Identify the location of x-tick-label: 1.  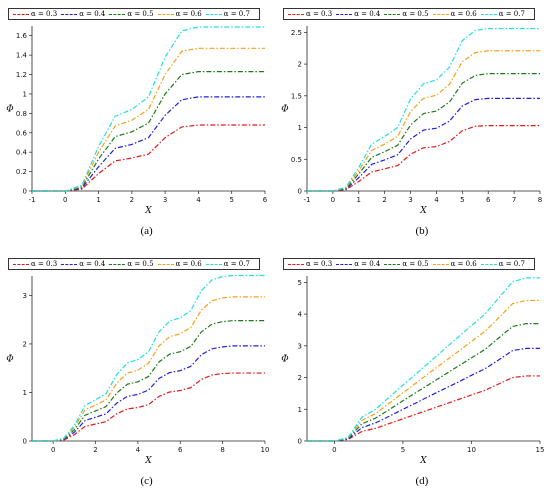
(359, 200).